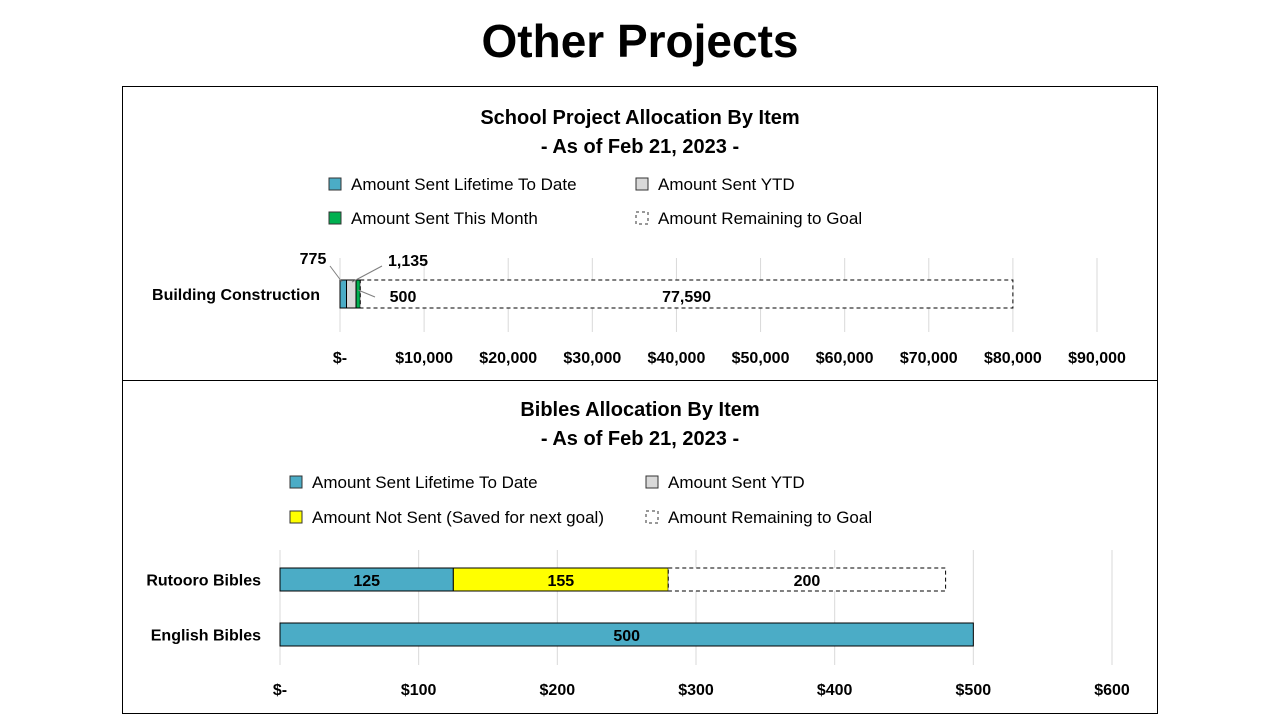  I want to click on bibles-tick-label: $100, so click(419, 690).